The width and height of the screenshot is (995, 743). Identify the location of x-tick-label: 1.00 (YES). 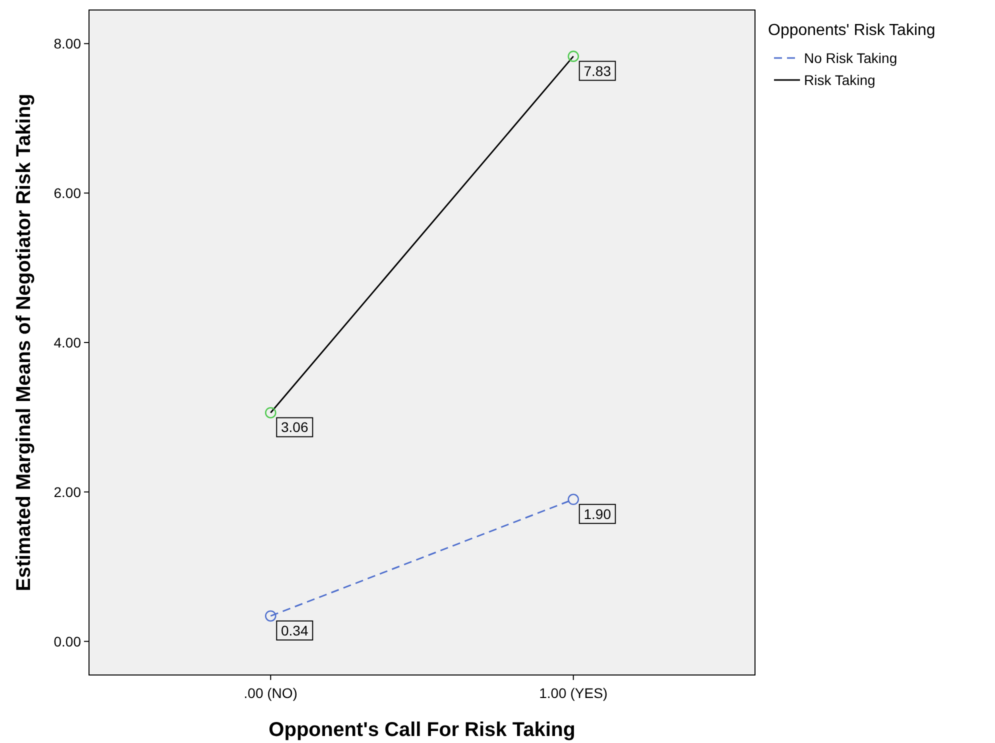
(573, 693).